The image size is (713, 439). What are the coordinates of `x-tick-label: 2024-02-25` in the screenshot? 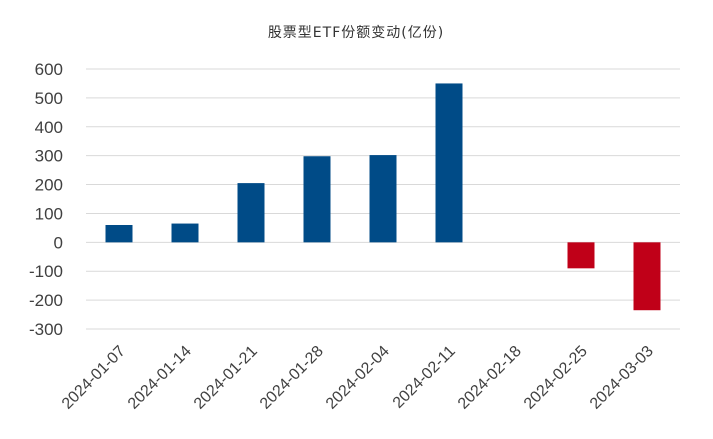 It's located at (556, 378).